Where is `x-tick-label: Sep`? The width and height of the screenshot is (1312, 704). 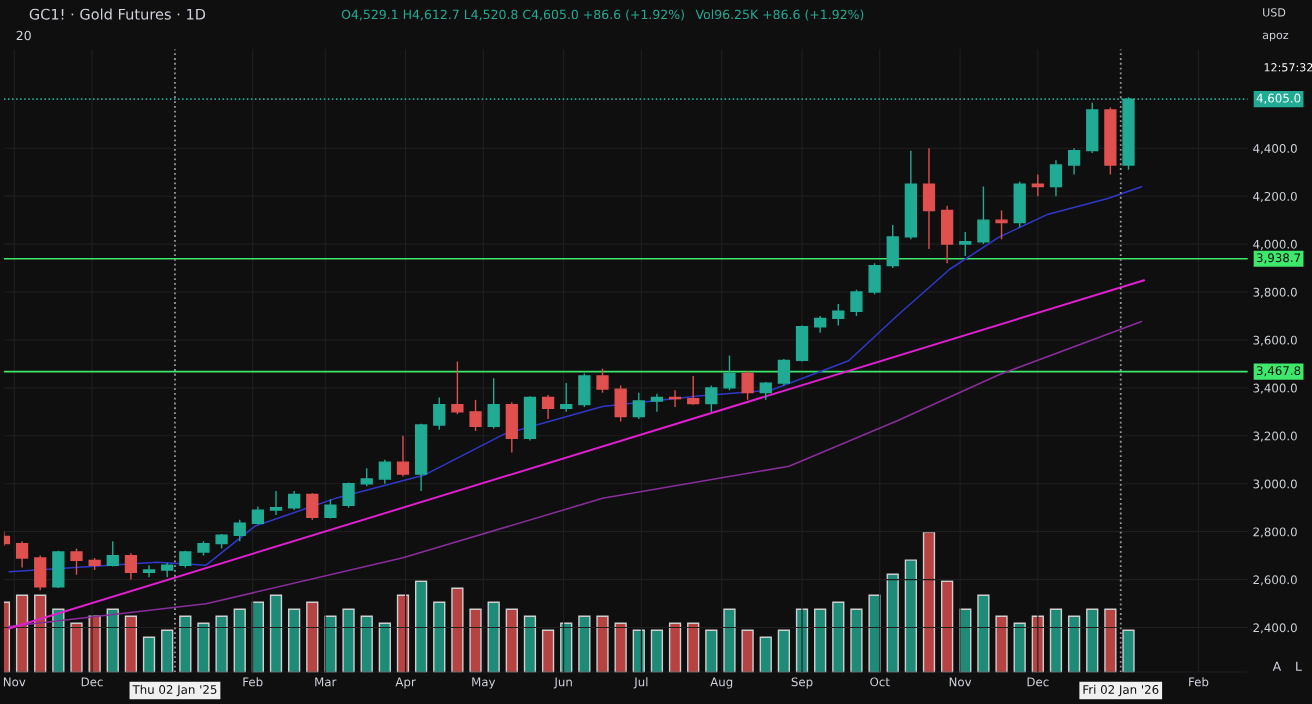
x-tick-label: Sep is located at coordinates (802, 683).